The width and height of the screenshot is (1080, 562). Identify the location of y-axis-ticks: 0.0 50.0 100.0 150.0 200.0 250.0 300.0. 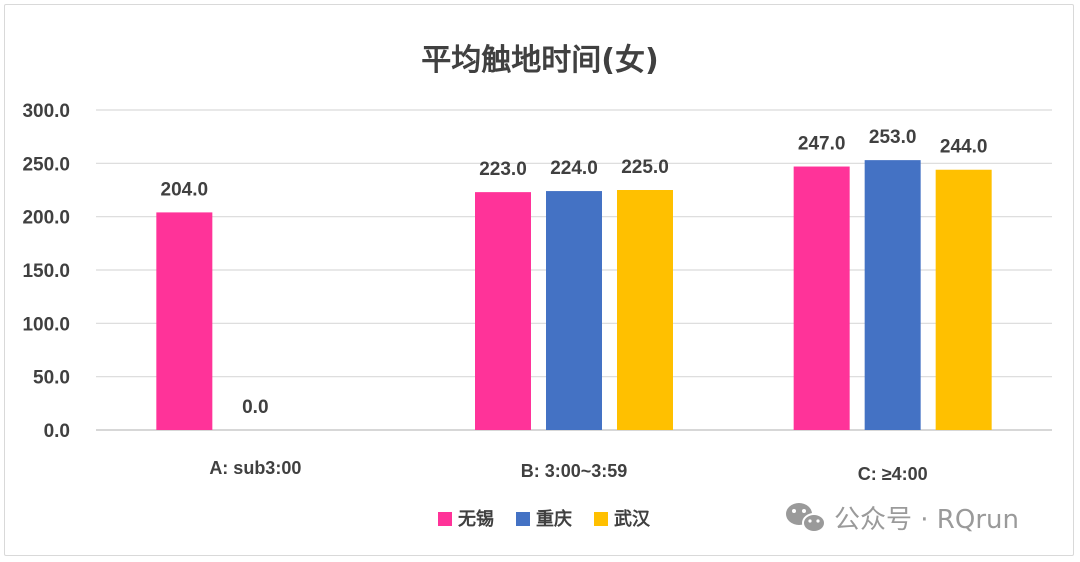
(46, 271).